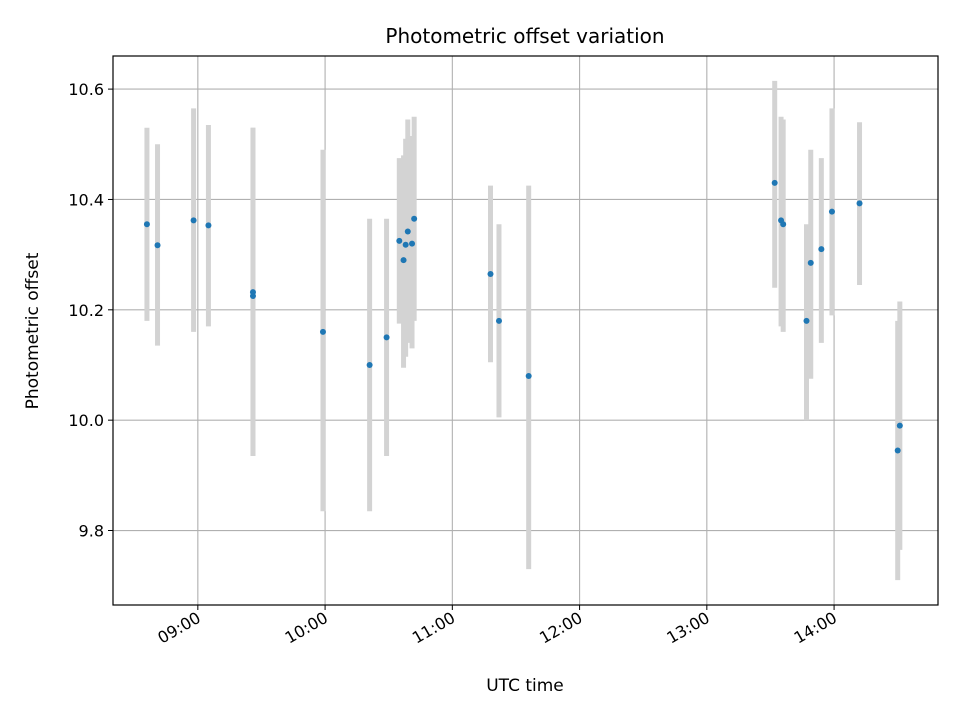 This screenshot has width=960, height=720. Describe the element at coordinates (91, 531) in the screenshot. I see `y-tick-label: 9.8` at that location.